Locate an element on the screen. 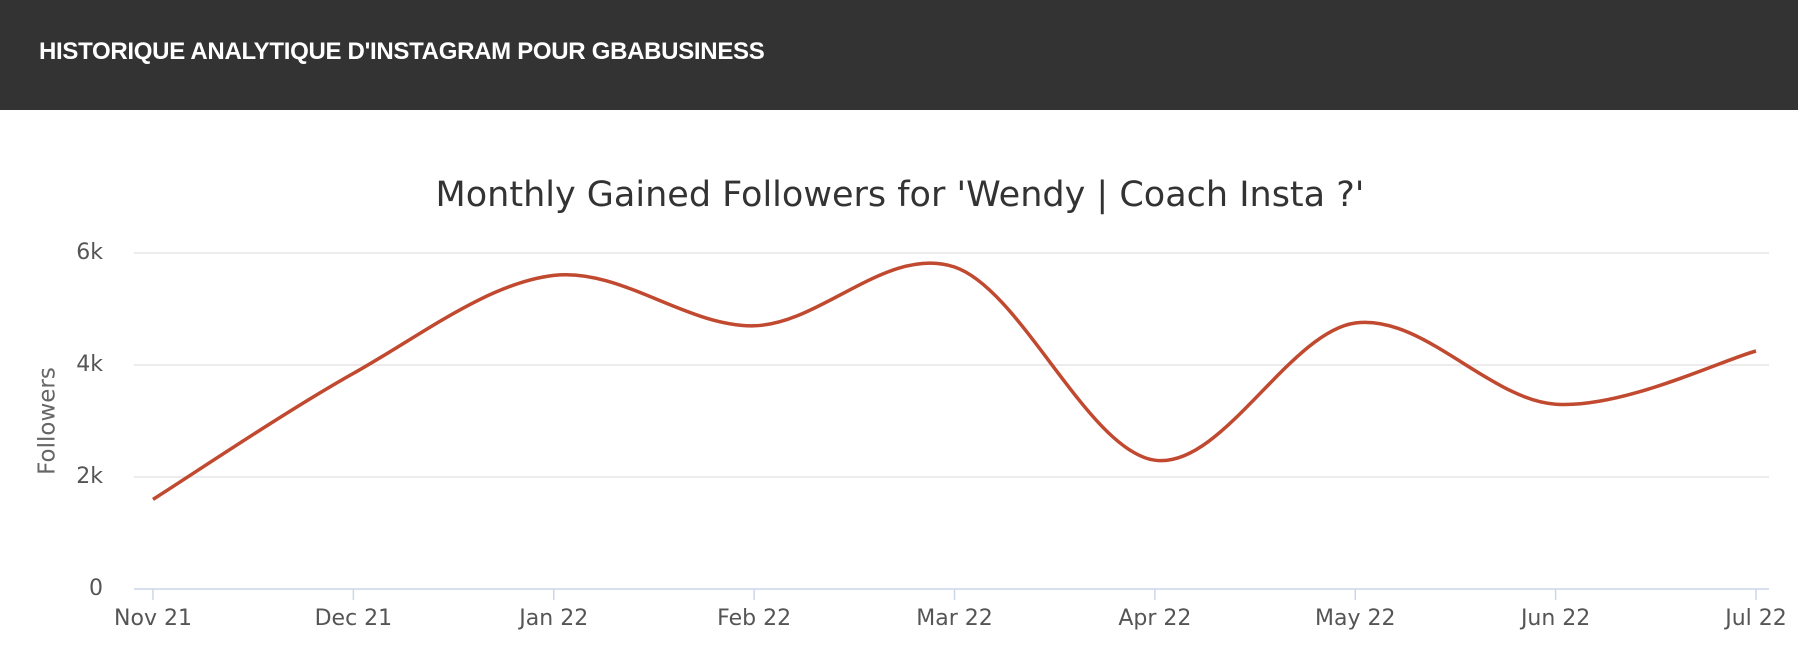 This screenshot has height=670, width=1800. x-tick-label: Feb 22 is located at coordinates (754, 618).